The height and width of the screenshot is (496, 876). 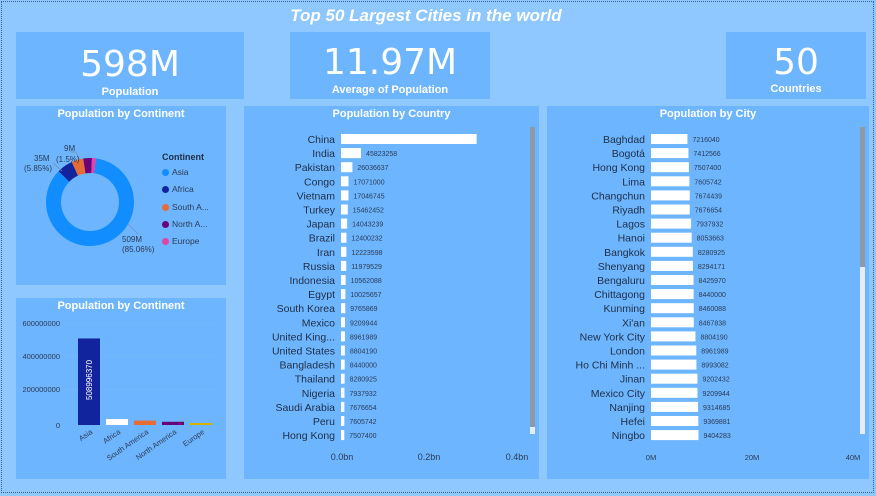 I want to click on bar-changchun, so click(x=670, y=195).